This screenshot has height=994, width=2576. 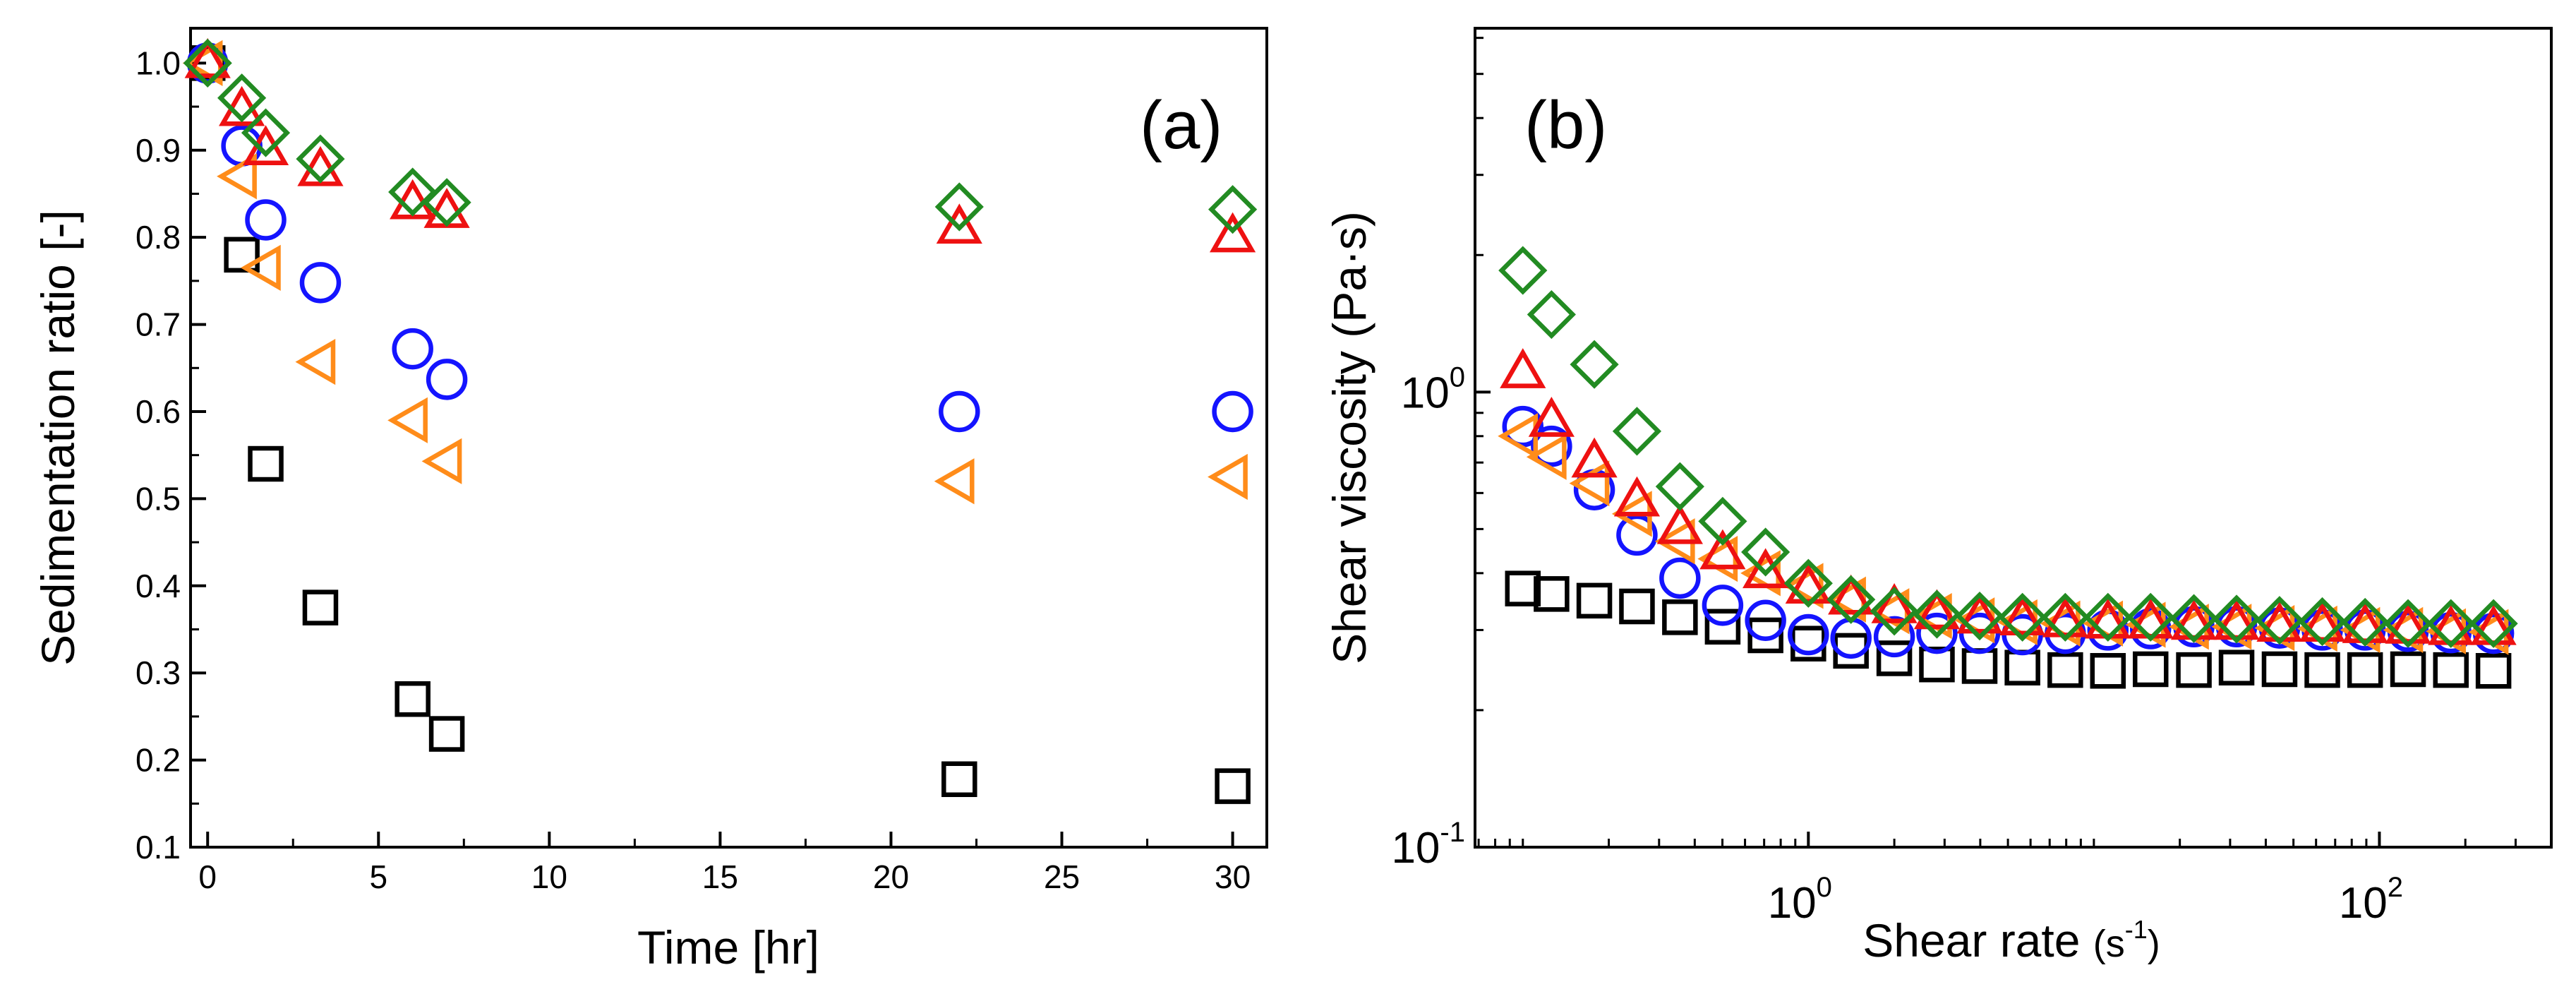 What do you see at coordinates (158, 411) in the screenshot?
I see `panel-a-y-tick-label: 0.6` at bounding box center [158, 411].